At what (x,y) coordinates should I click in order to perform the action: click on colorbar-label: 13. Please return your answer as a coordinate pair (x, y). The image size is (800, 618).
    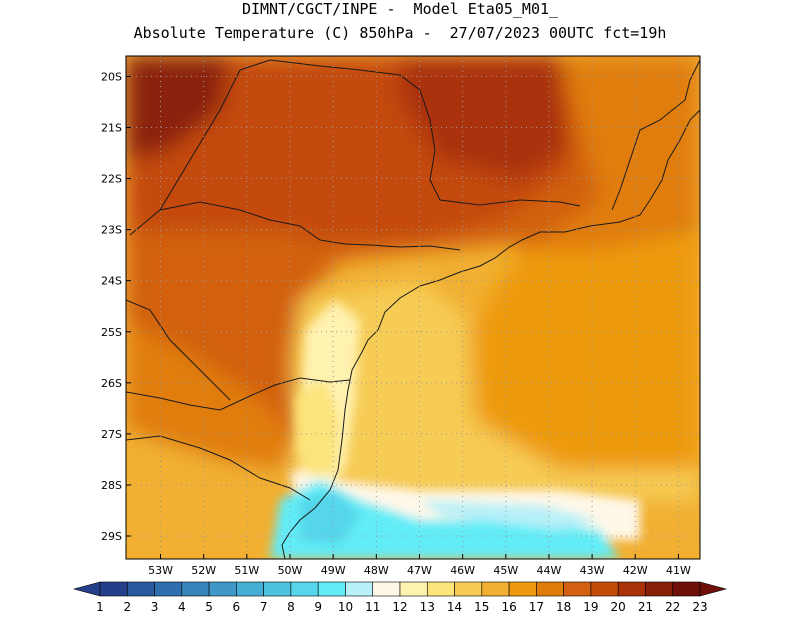
    Looking at the image, I should click on (427, 607).